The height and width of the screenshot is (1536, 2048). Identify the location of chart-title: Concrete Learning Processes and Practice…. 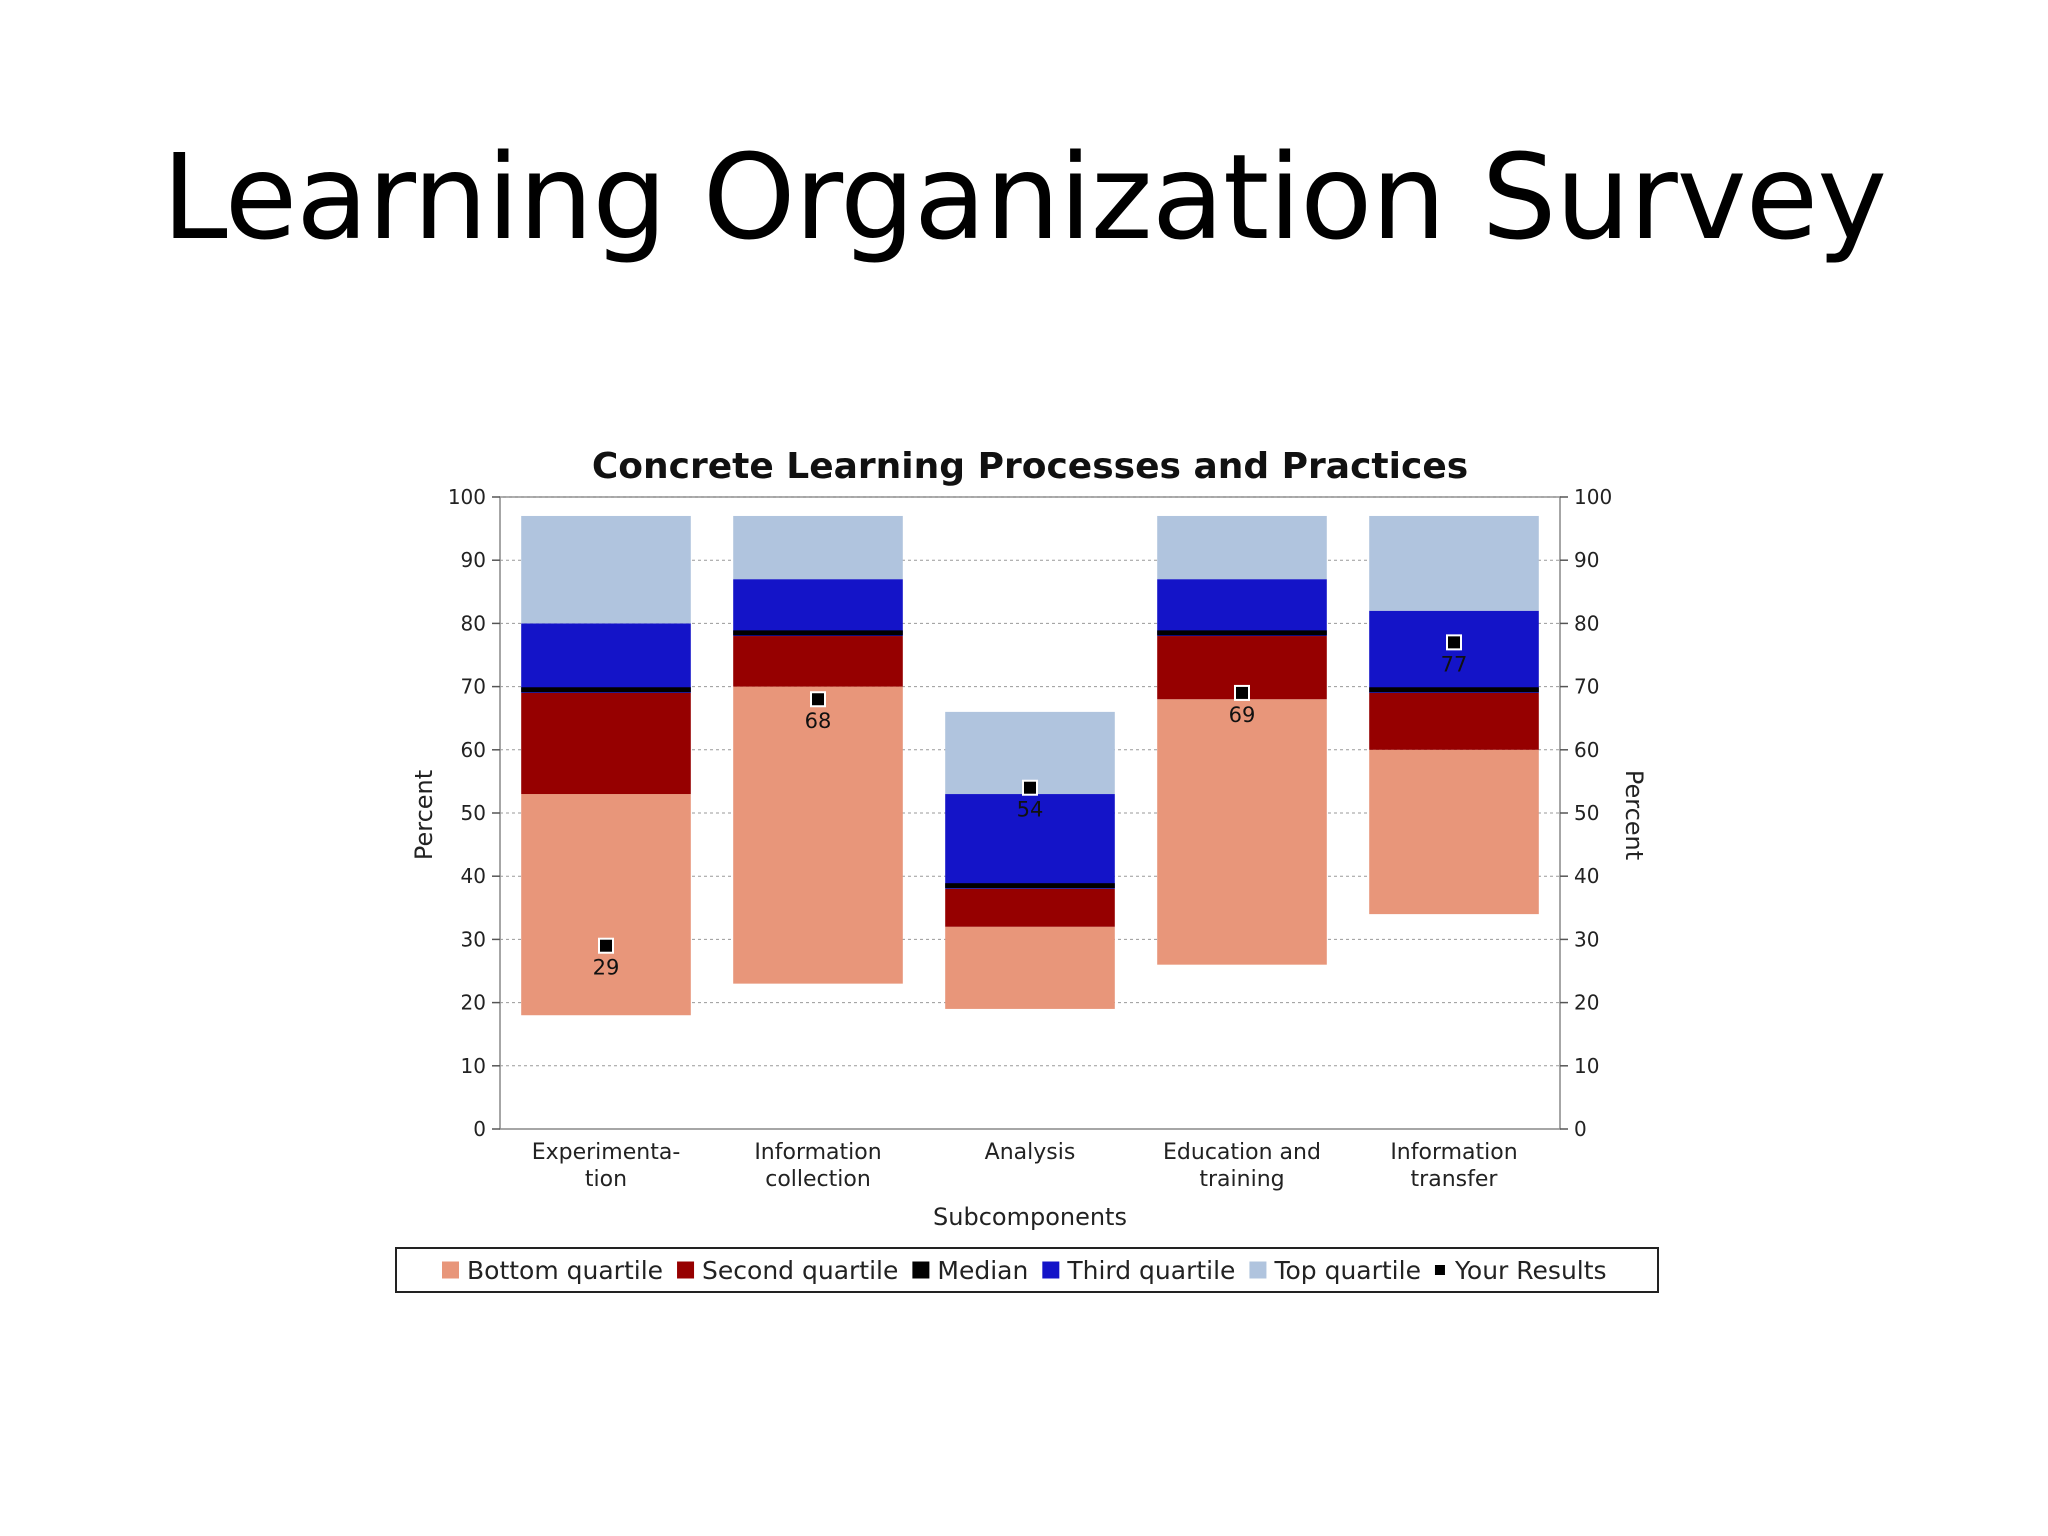
(1030, 466).